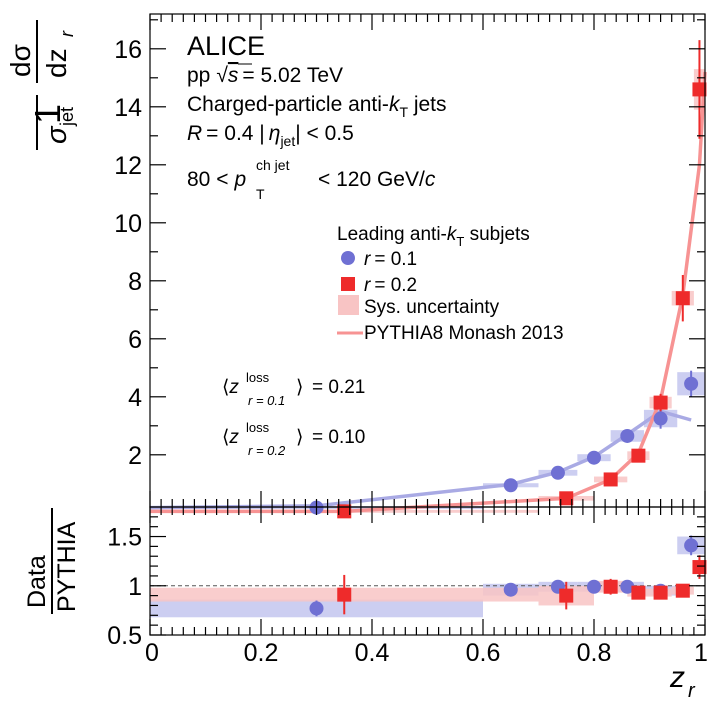  I want to click on ratio-sys-bands, so click(427, 577).